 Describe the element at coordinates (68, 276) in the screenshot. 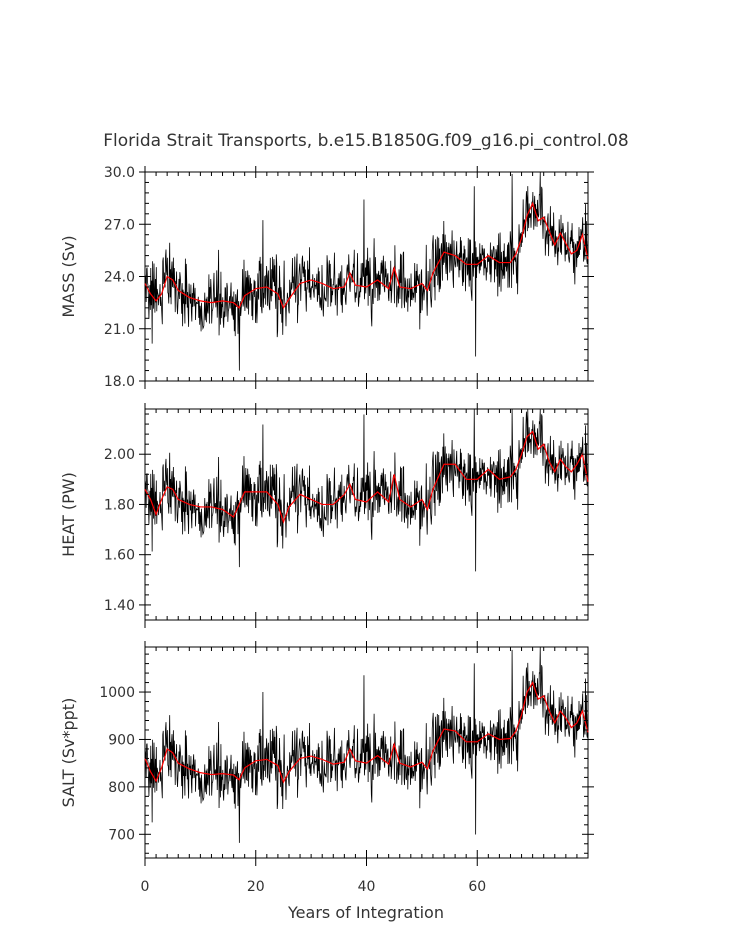

I see `mass-y-axis-label: MASS (Sv)` at that location.